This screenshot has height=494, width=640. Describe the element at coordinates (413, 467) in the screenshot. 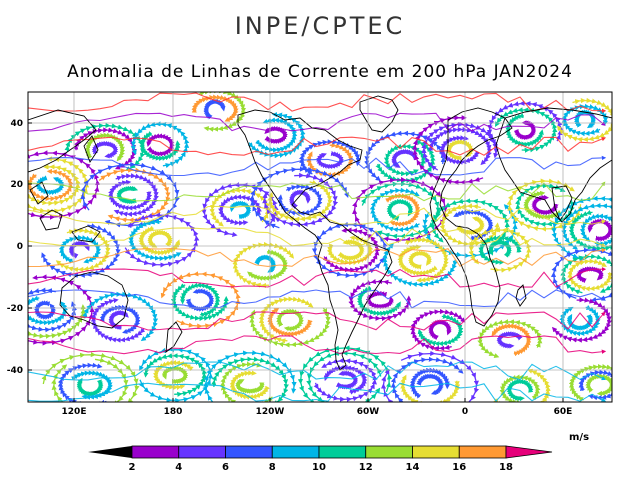

I see `colorbar-label: 14` at that location.